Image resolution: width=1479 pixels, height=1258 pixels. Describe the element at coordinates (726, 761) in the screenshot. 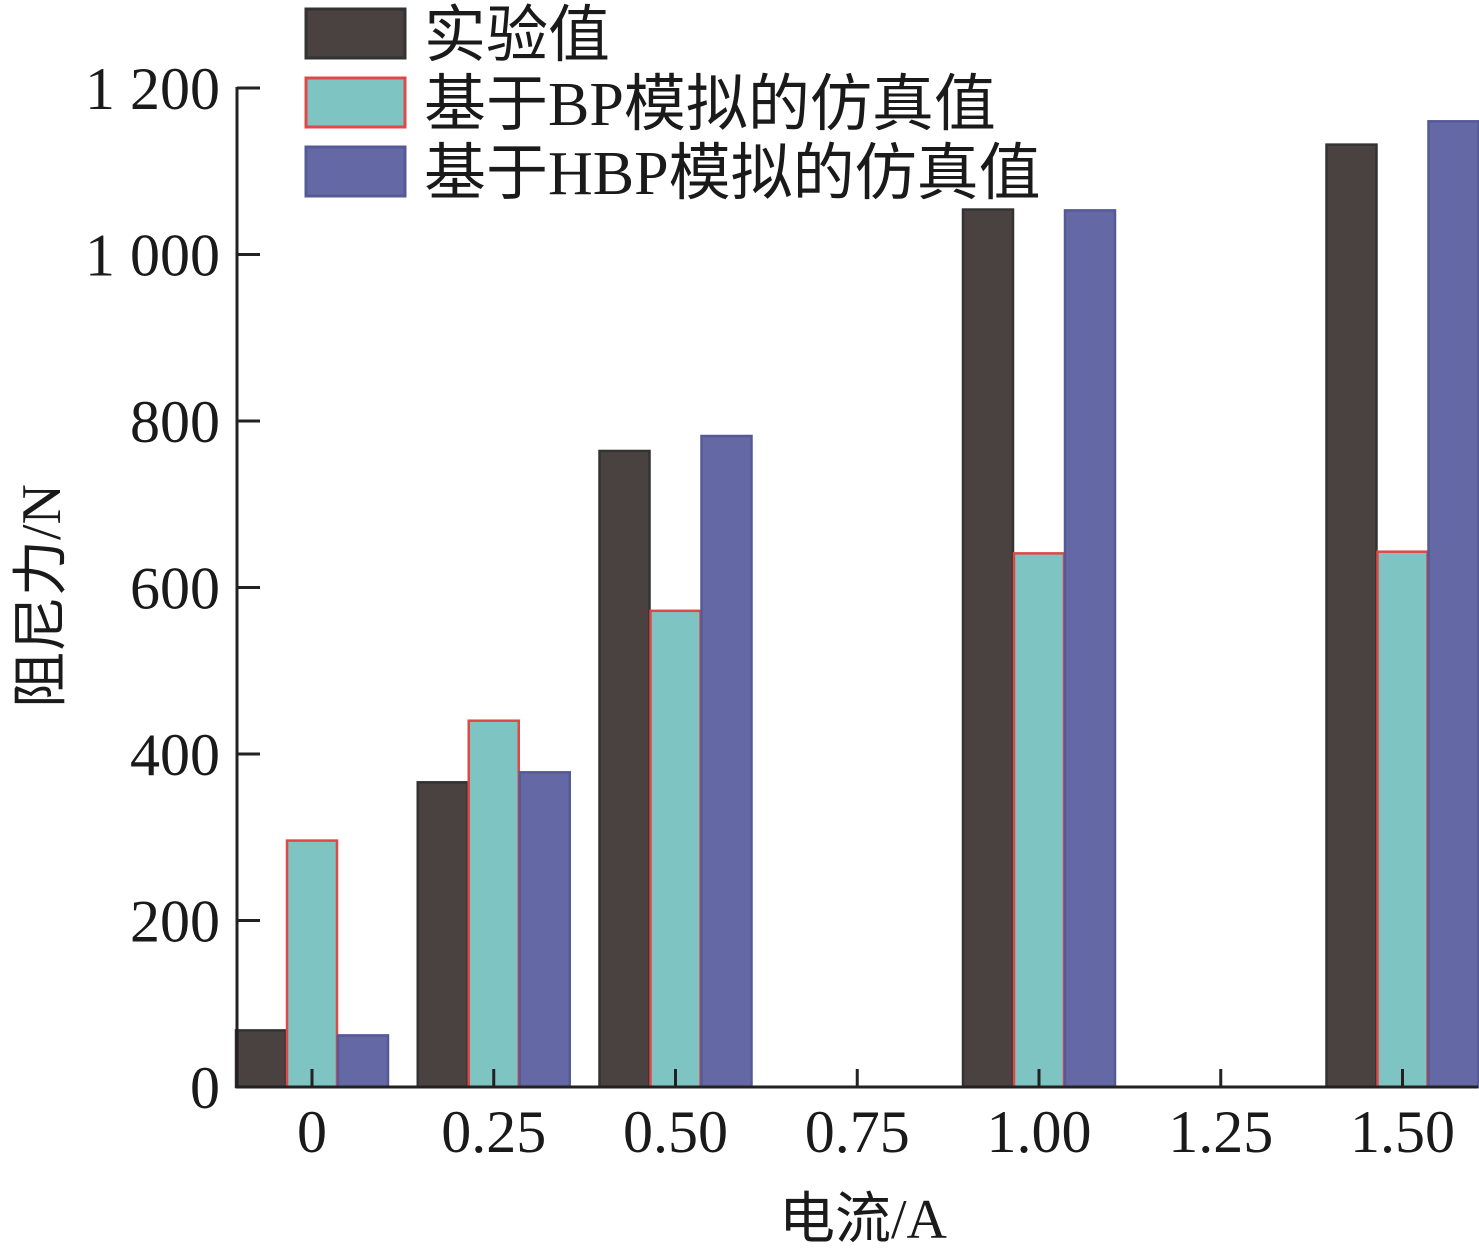

I see `bar-2-0.50` at that location.